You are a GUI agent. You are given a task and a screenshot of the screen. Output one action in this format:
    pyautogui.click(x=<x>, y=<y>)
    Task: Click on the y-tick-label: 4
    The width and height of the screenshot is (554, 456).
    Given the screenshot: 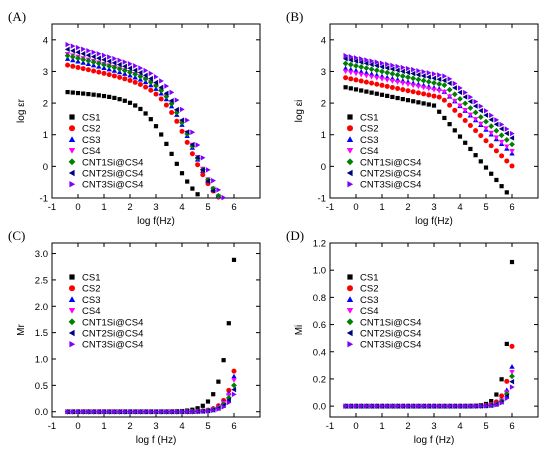 What is the action you would take?
    pyautogui.click(x=323, y=40)
    